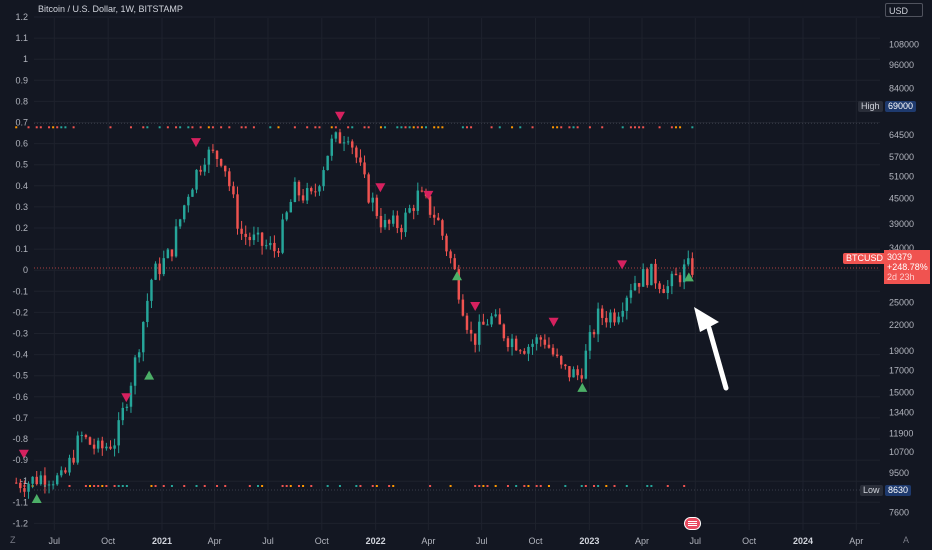 The width and height of the screenshot is (932, 550). What do you see at coordinates (21, 249) in the screenshot?
I see `left-axis-label: 0.1` at bounding box center [21, 249].